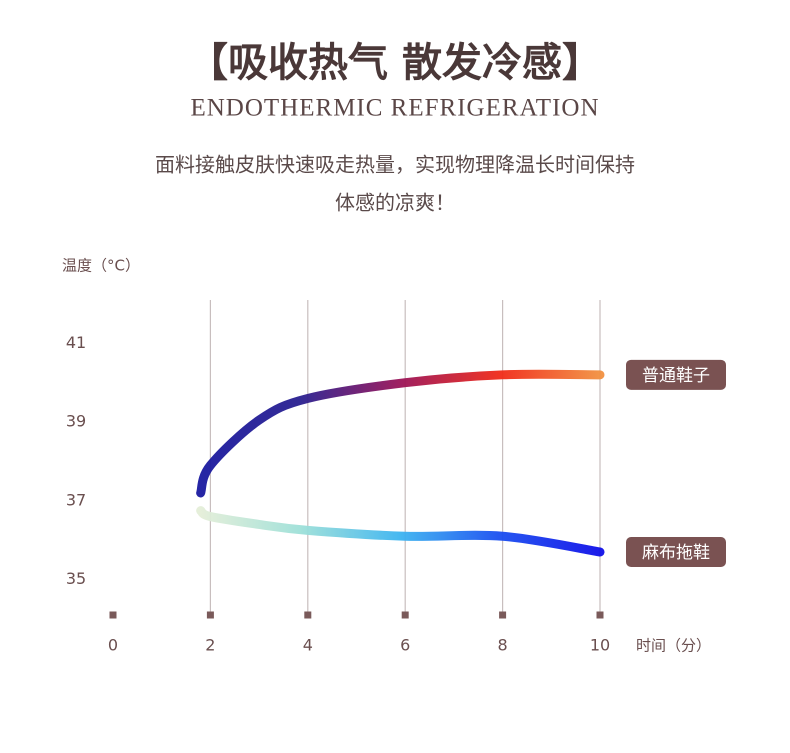 The image size is (790, 753). I want to click on x-tick-label: 6, so click(405, 645).